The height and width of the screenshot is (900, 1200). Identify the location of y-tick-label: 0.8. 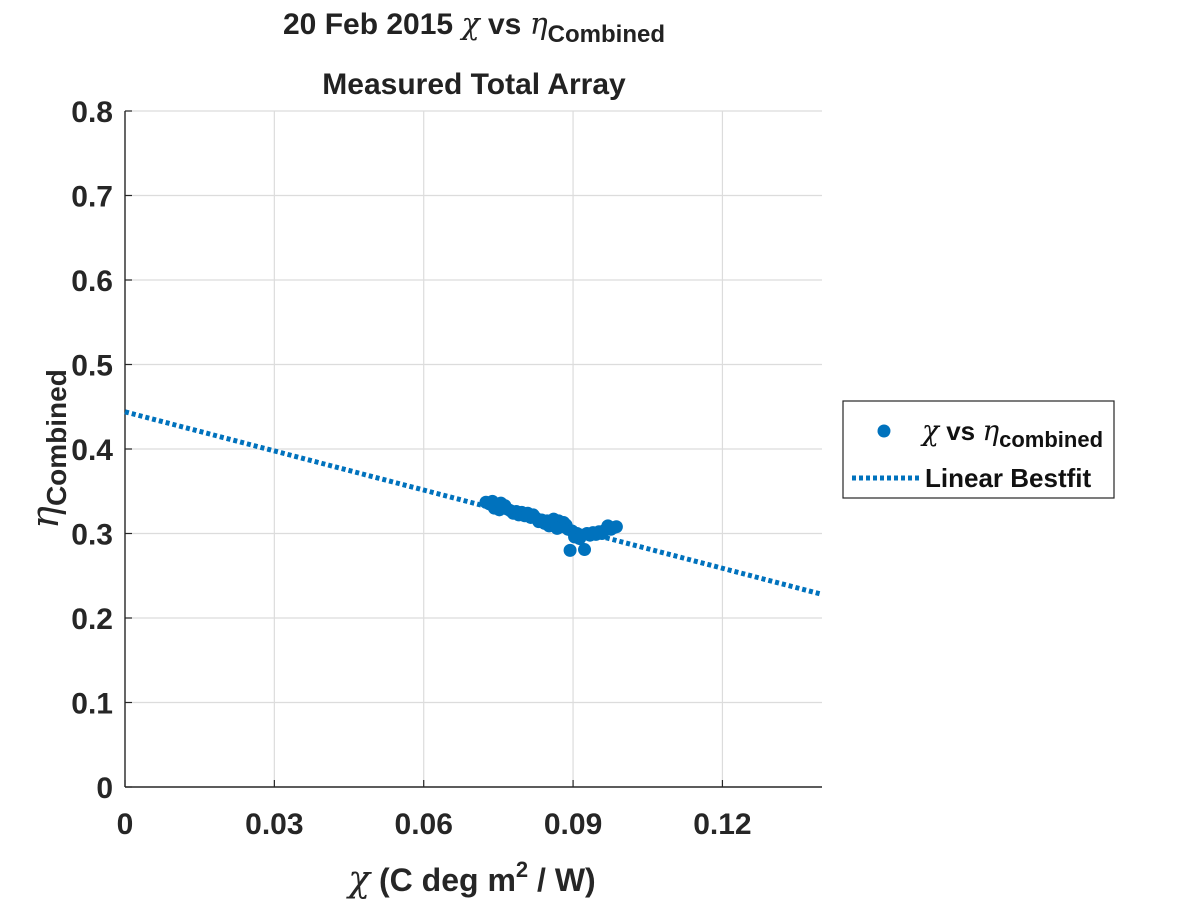
(92, 112).